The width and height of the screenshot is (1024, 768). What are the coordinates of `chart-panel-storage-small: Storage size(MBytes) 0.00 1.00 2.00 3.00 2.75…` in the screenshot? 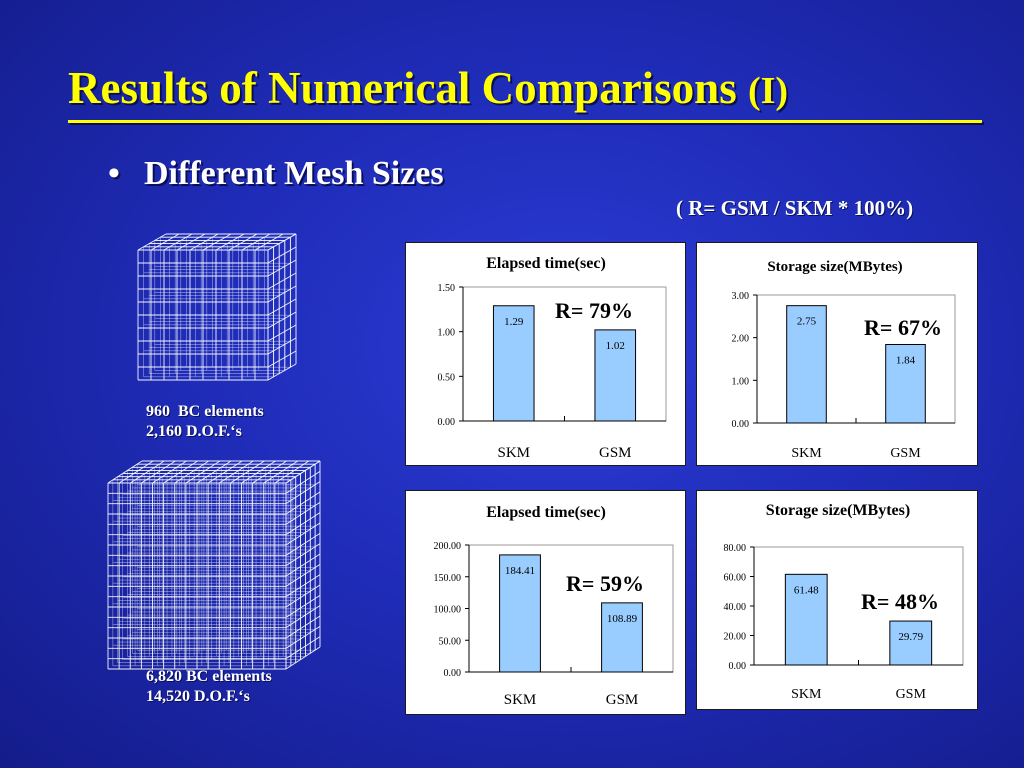 It's located at (837, 354).